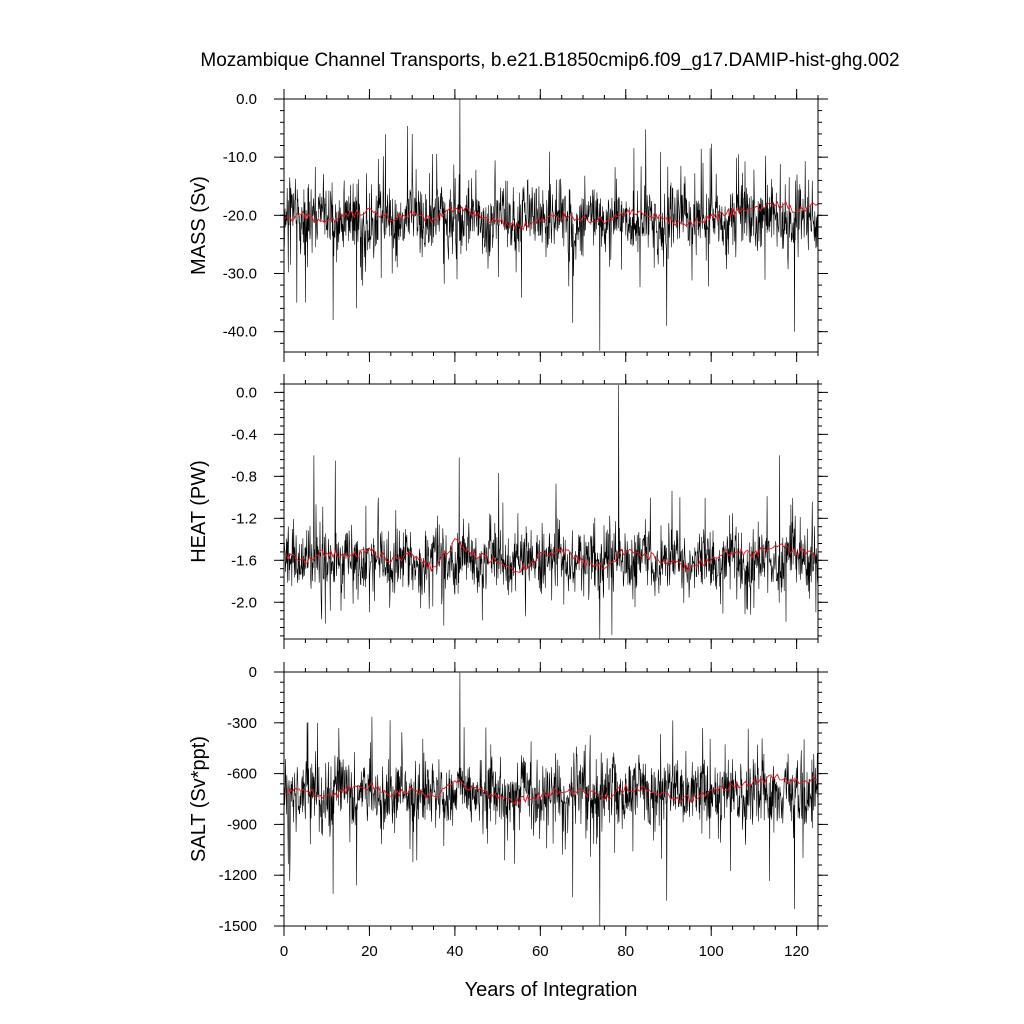  I want to click on x-tick-label: 60, so click(540, 951).